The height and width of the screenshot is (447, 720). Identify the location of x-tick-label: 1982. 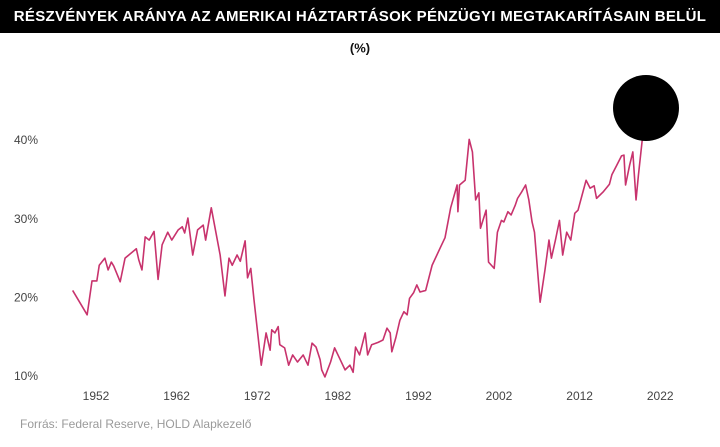
(337, 396).